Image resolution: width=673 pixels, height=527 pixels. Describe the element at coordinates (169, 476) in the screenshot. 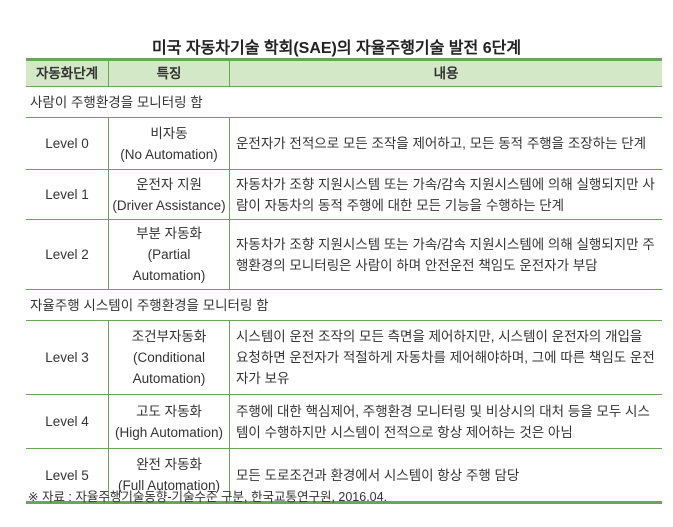

I see `feature-cell: 완전 자동화 (Full Automation)` at that location.